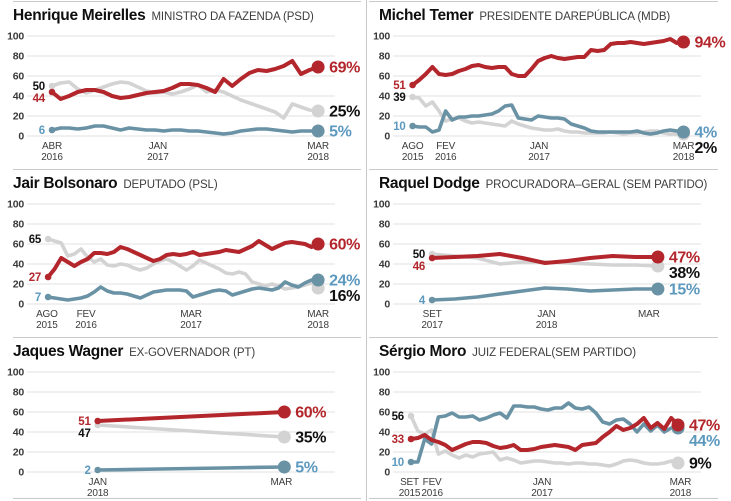  What do you see at coordinates (554, 353) in the screenshot?
I see `person-role: JUIZ FEDERAL(SEM PARTIDO)` at bounding box center [554, 353].